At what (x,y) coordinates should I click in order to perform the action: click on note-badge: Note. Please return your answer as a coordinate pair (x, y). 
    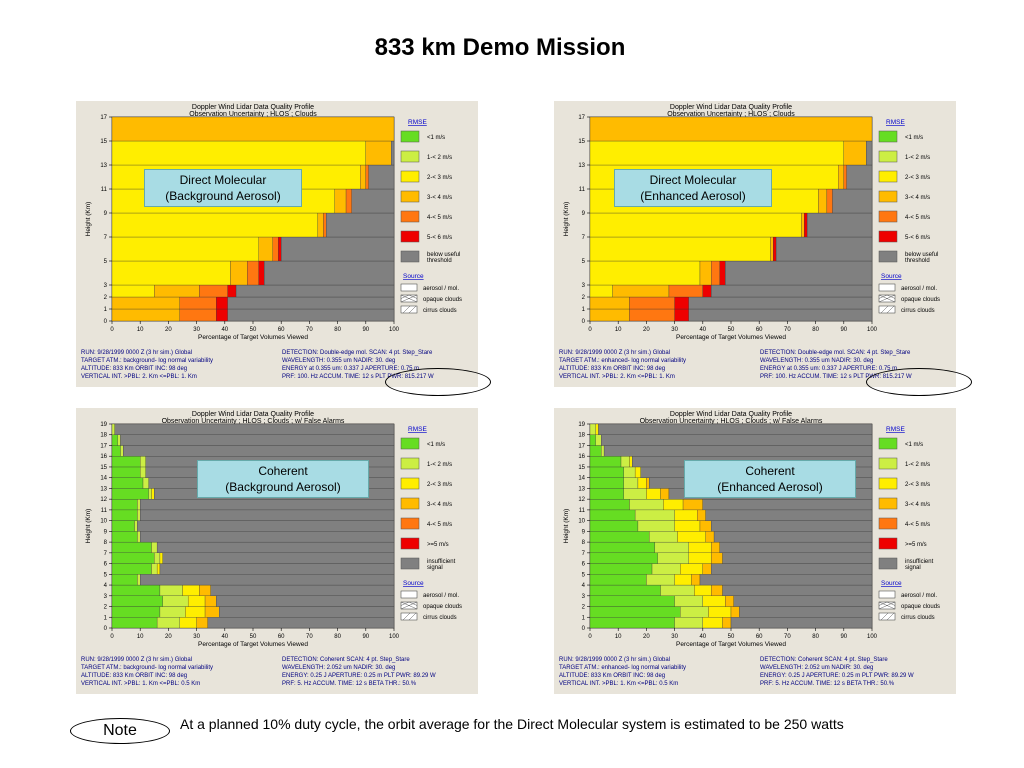
    Looking at the image, I should click on (120, 731).